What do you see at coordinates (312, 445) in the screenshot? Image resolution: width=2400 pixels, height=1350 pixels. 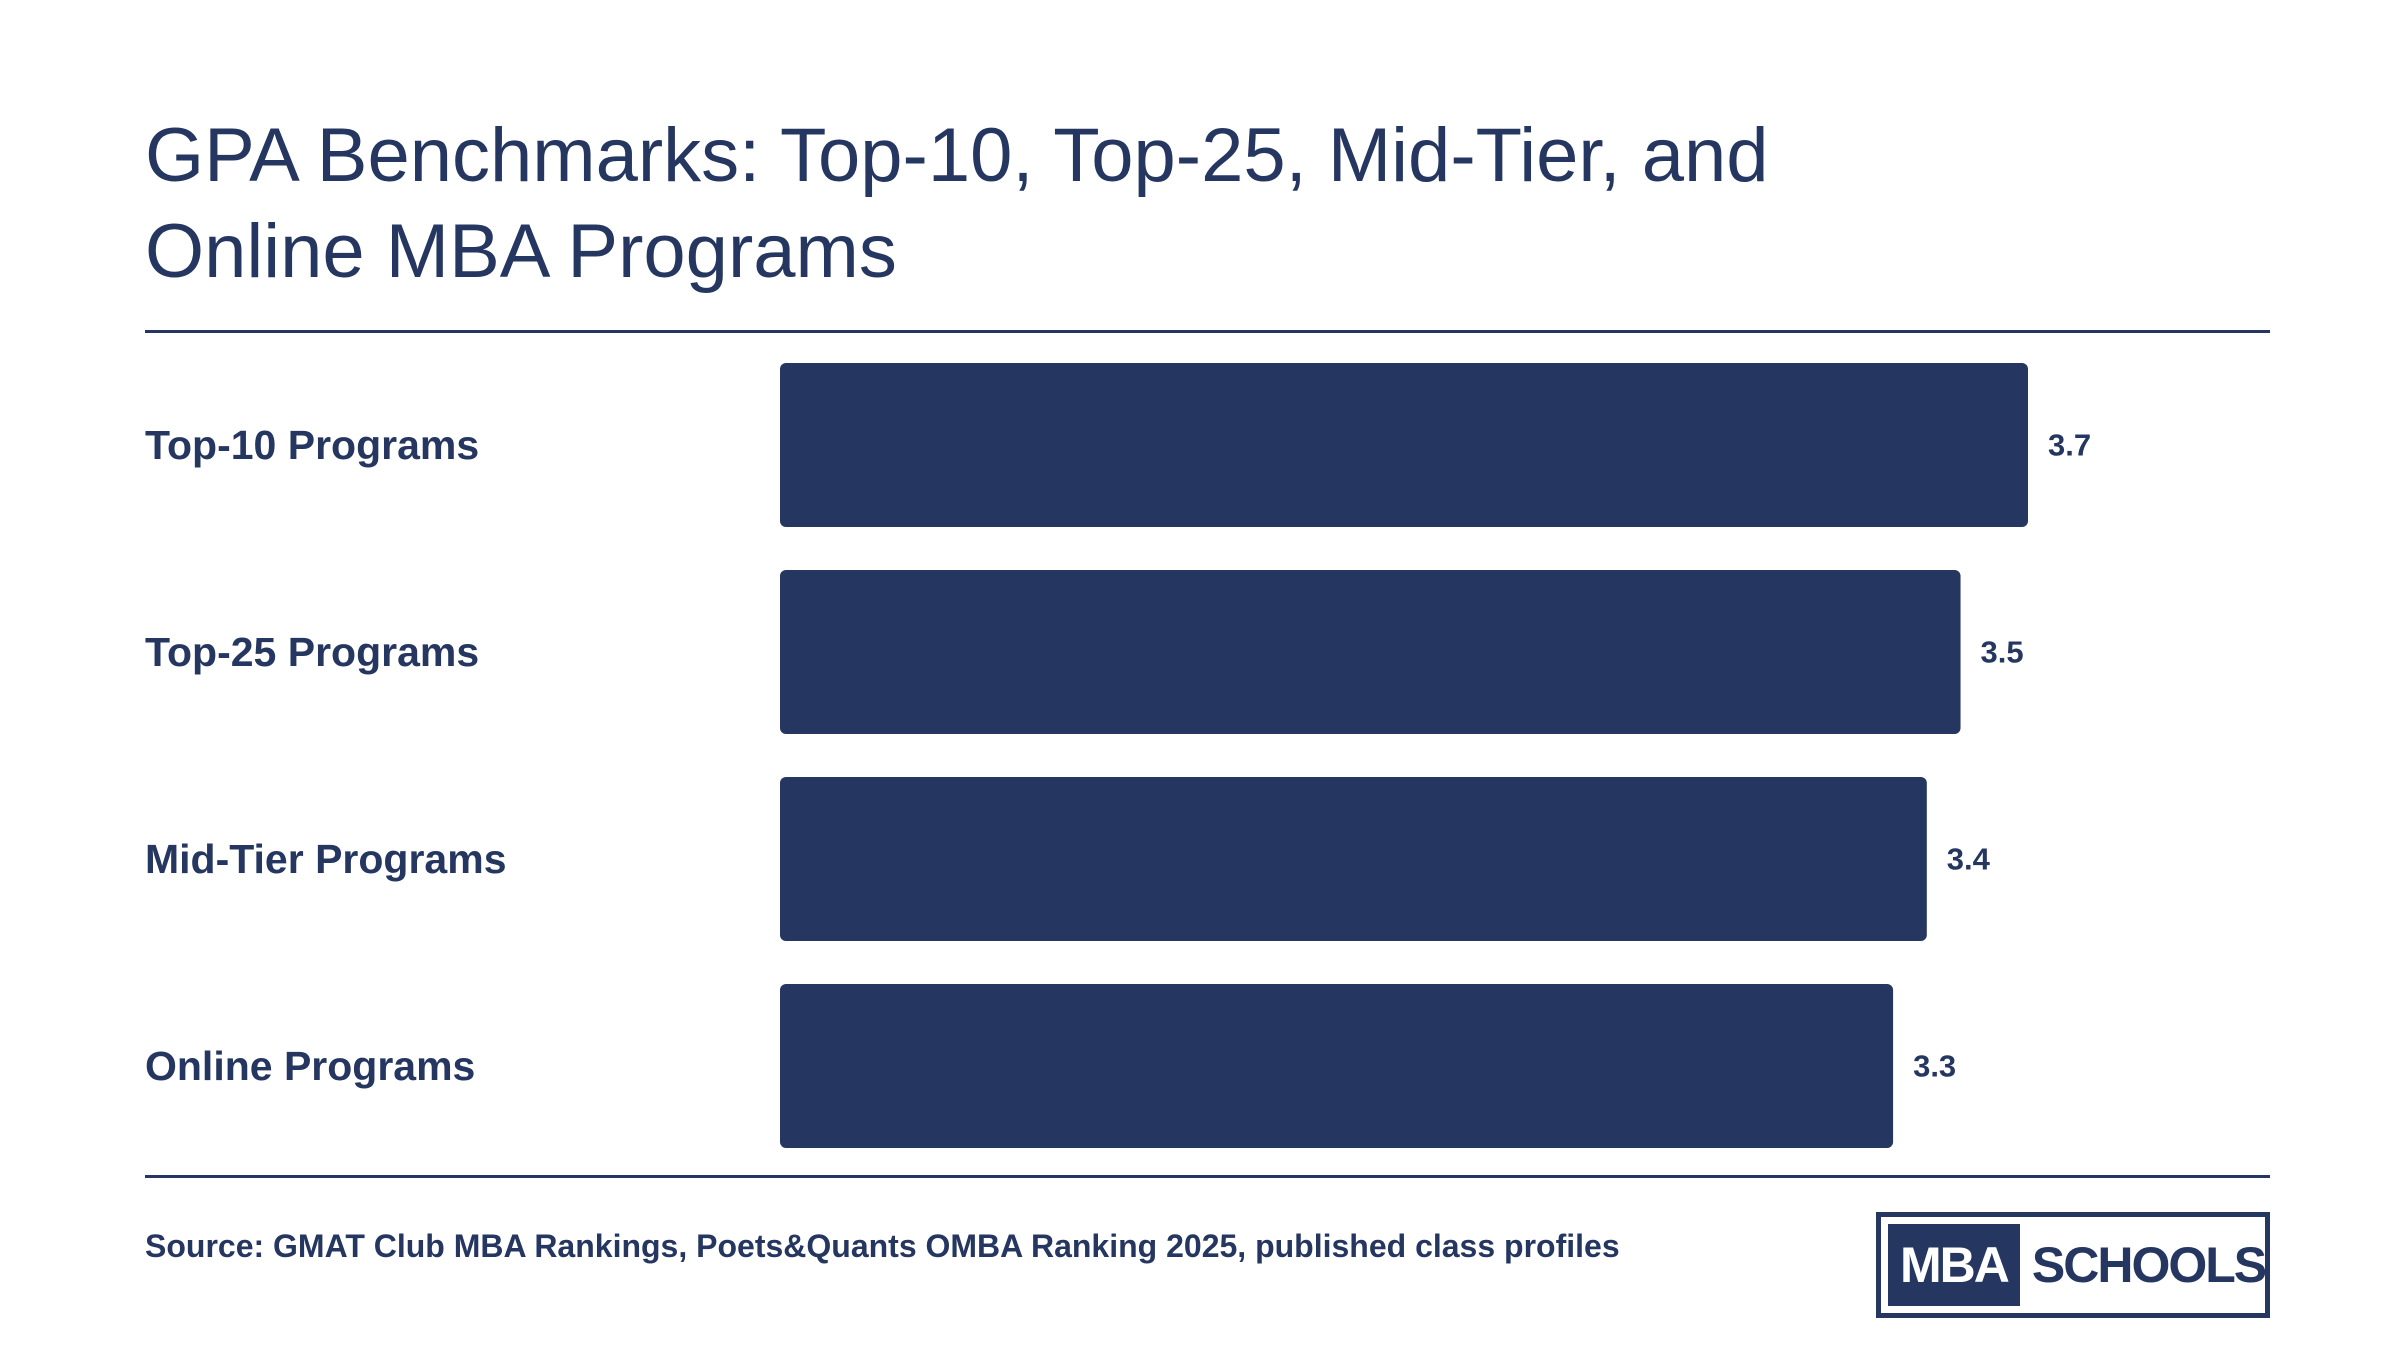 I see `category-label: Top-10 Programs` at bounding box center [312, 445].